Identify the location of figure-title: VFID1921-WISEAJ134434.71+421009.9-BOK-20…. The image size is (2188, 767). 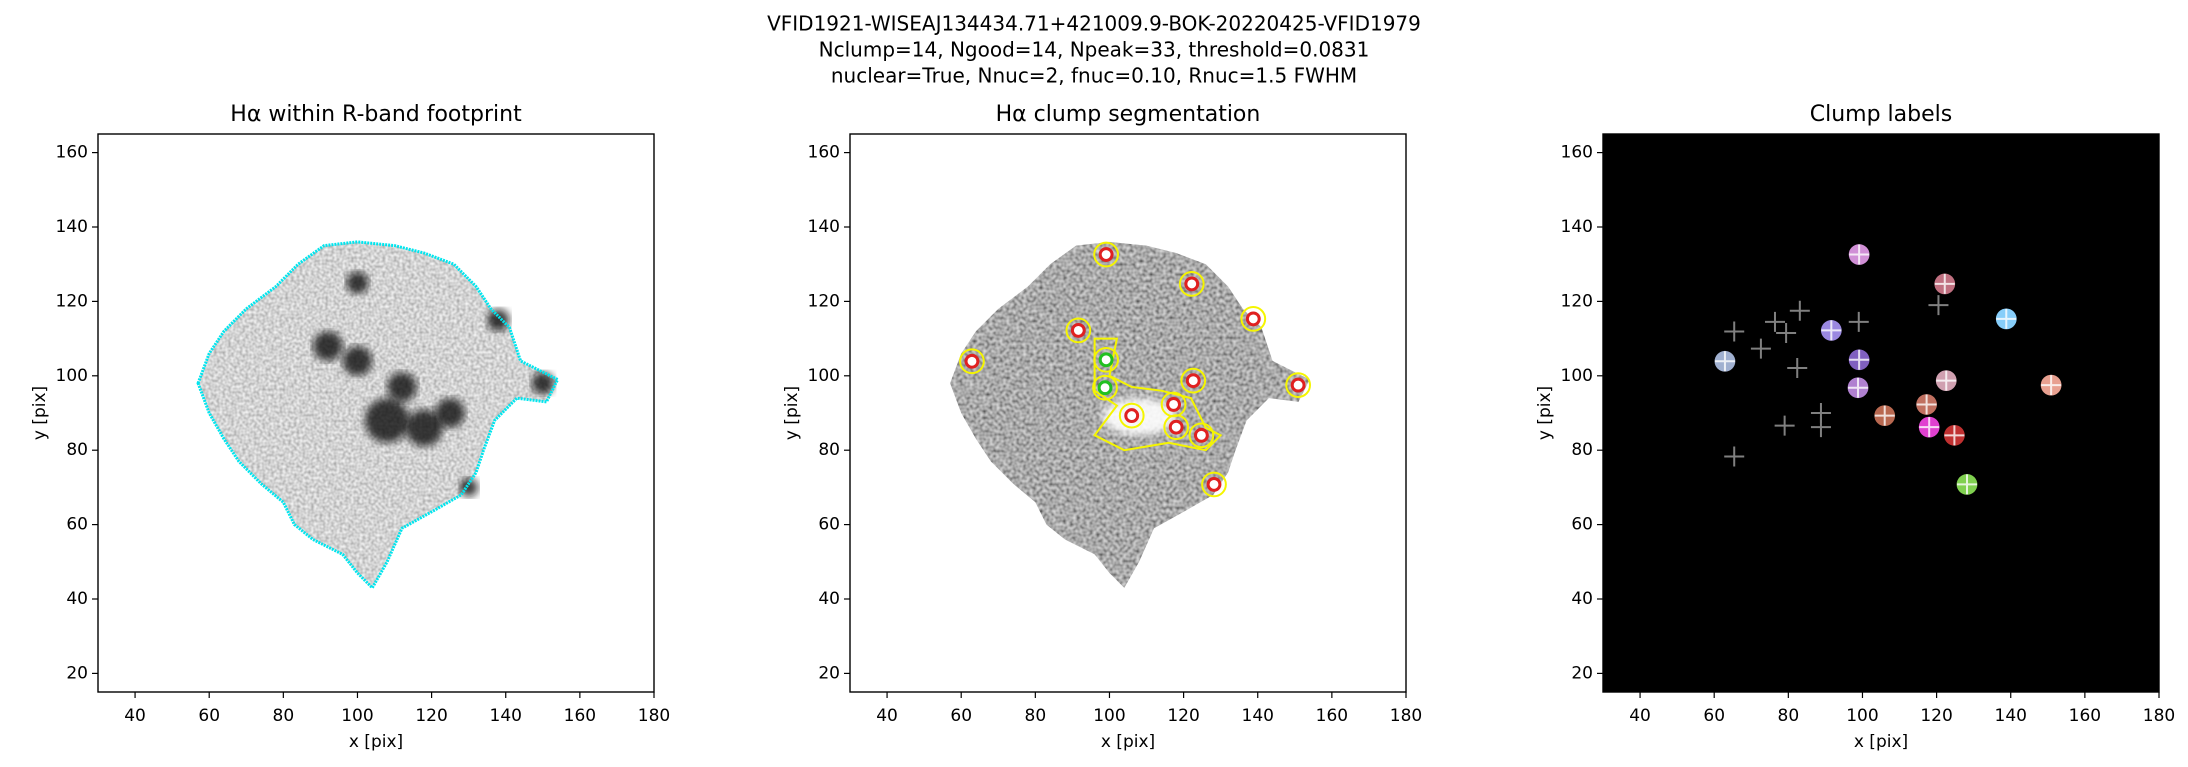
(1094, 24).